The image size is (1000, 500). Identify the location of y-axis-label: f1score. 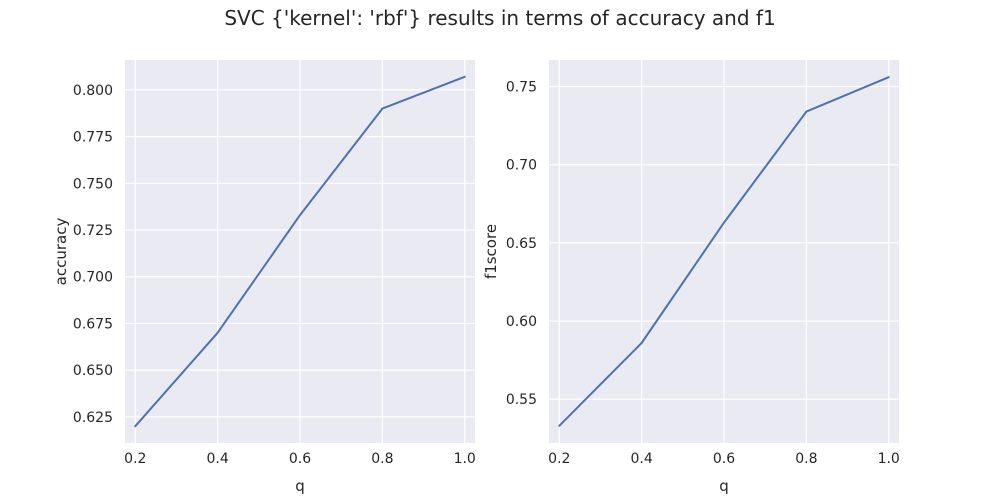
(491, 251).